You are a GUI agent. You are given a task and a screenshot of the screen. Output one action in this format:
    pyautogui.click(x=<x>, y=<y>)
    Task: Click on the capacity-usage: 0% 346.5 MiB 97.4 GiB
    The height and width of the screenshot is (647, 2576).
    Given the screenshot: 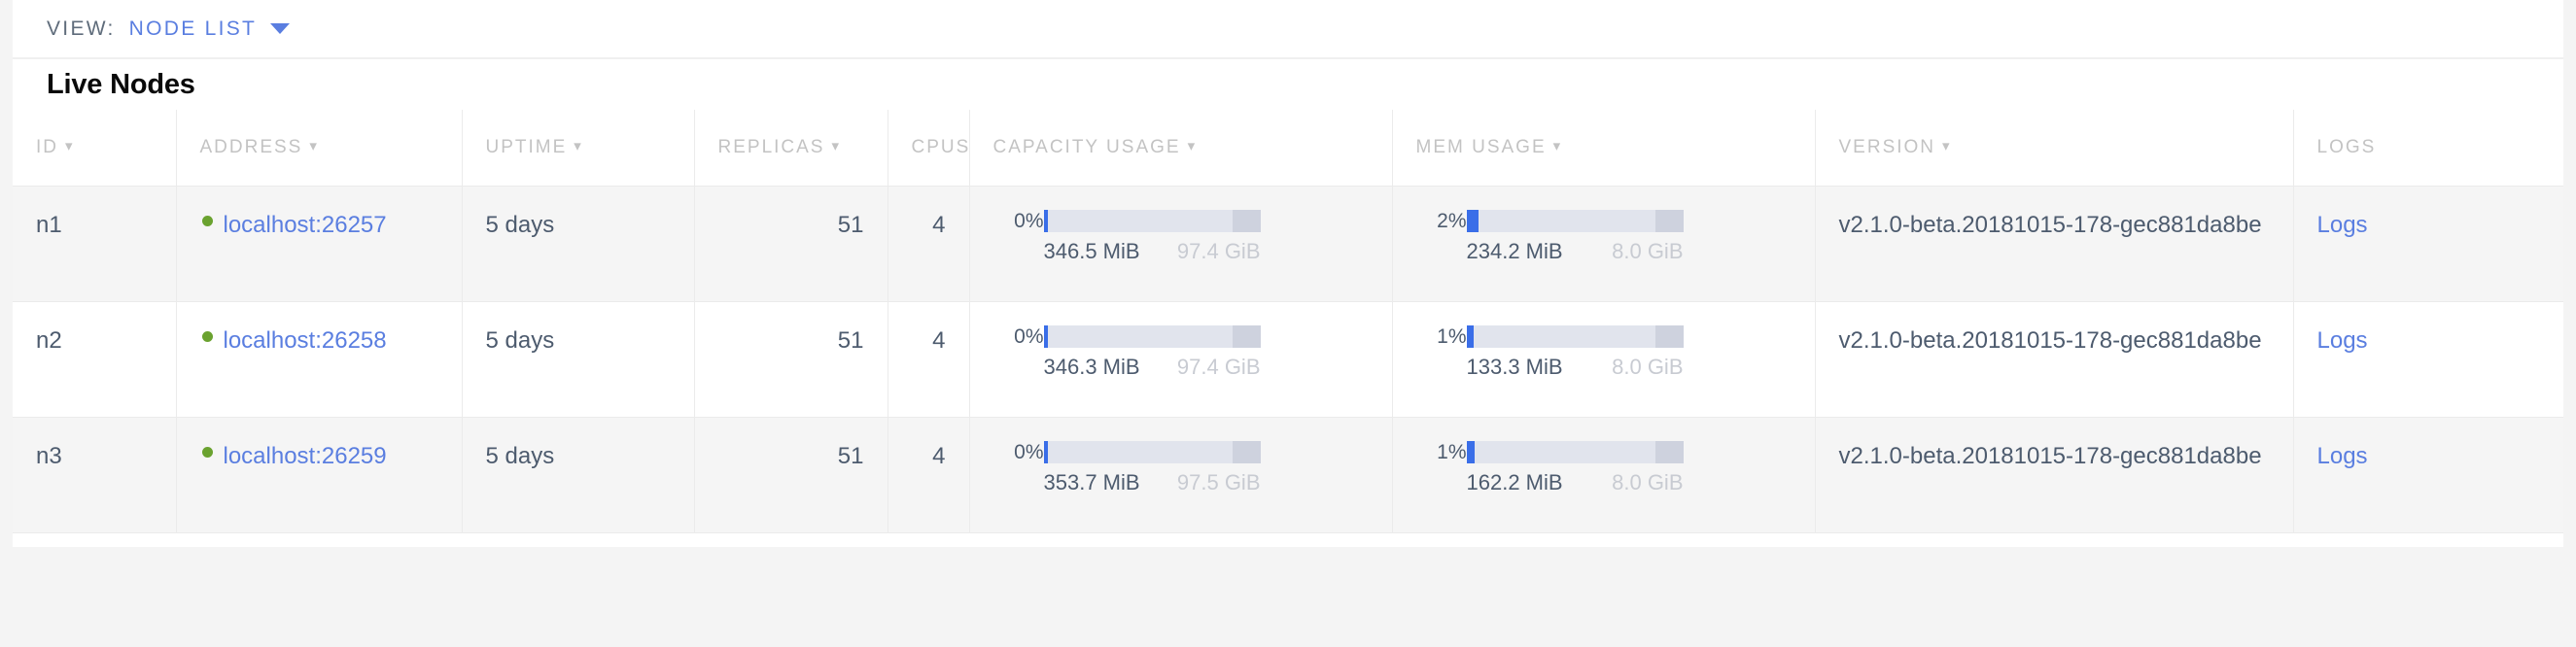 What is the action you would take?
    pyautogui.click(x=1181, y=237)
    